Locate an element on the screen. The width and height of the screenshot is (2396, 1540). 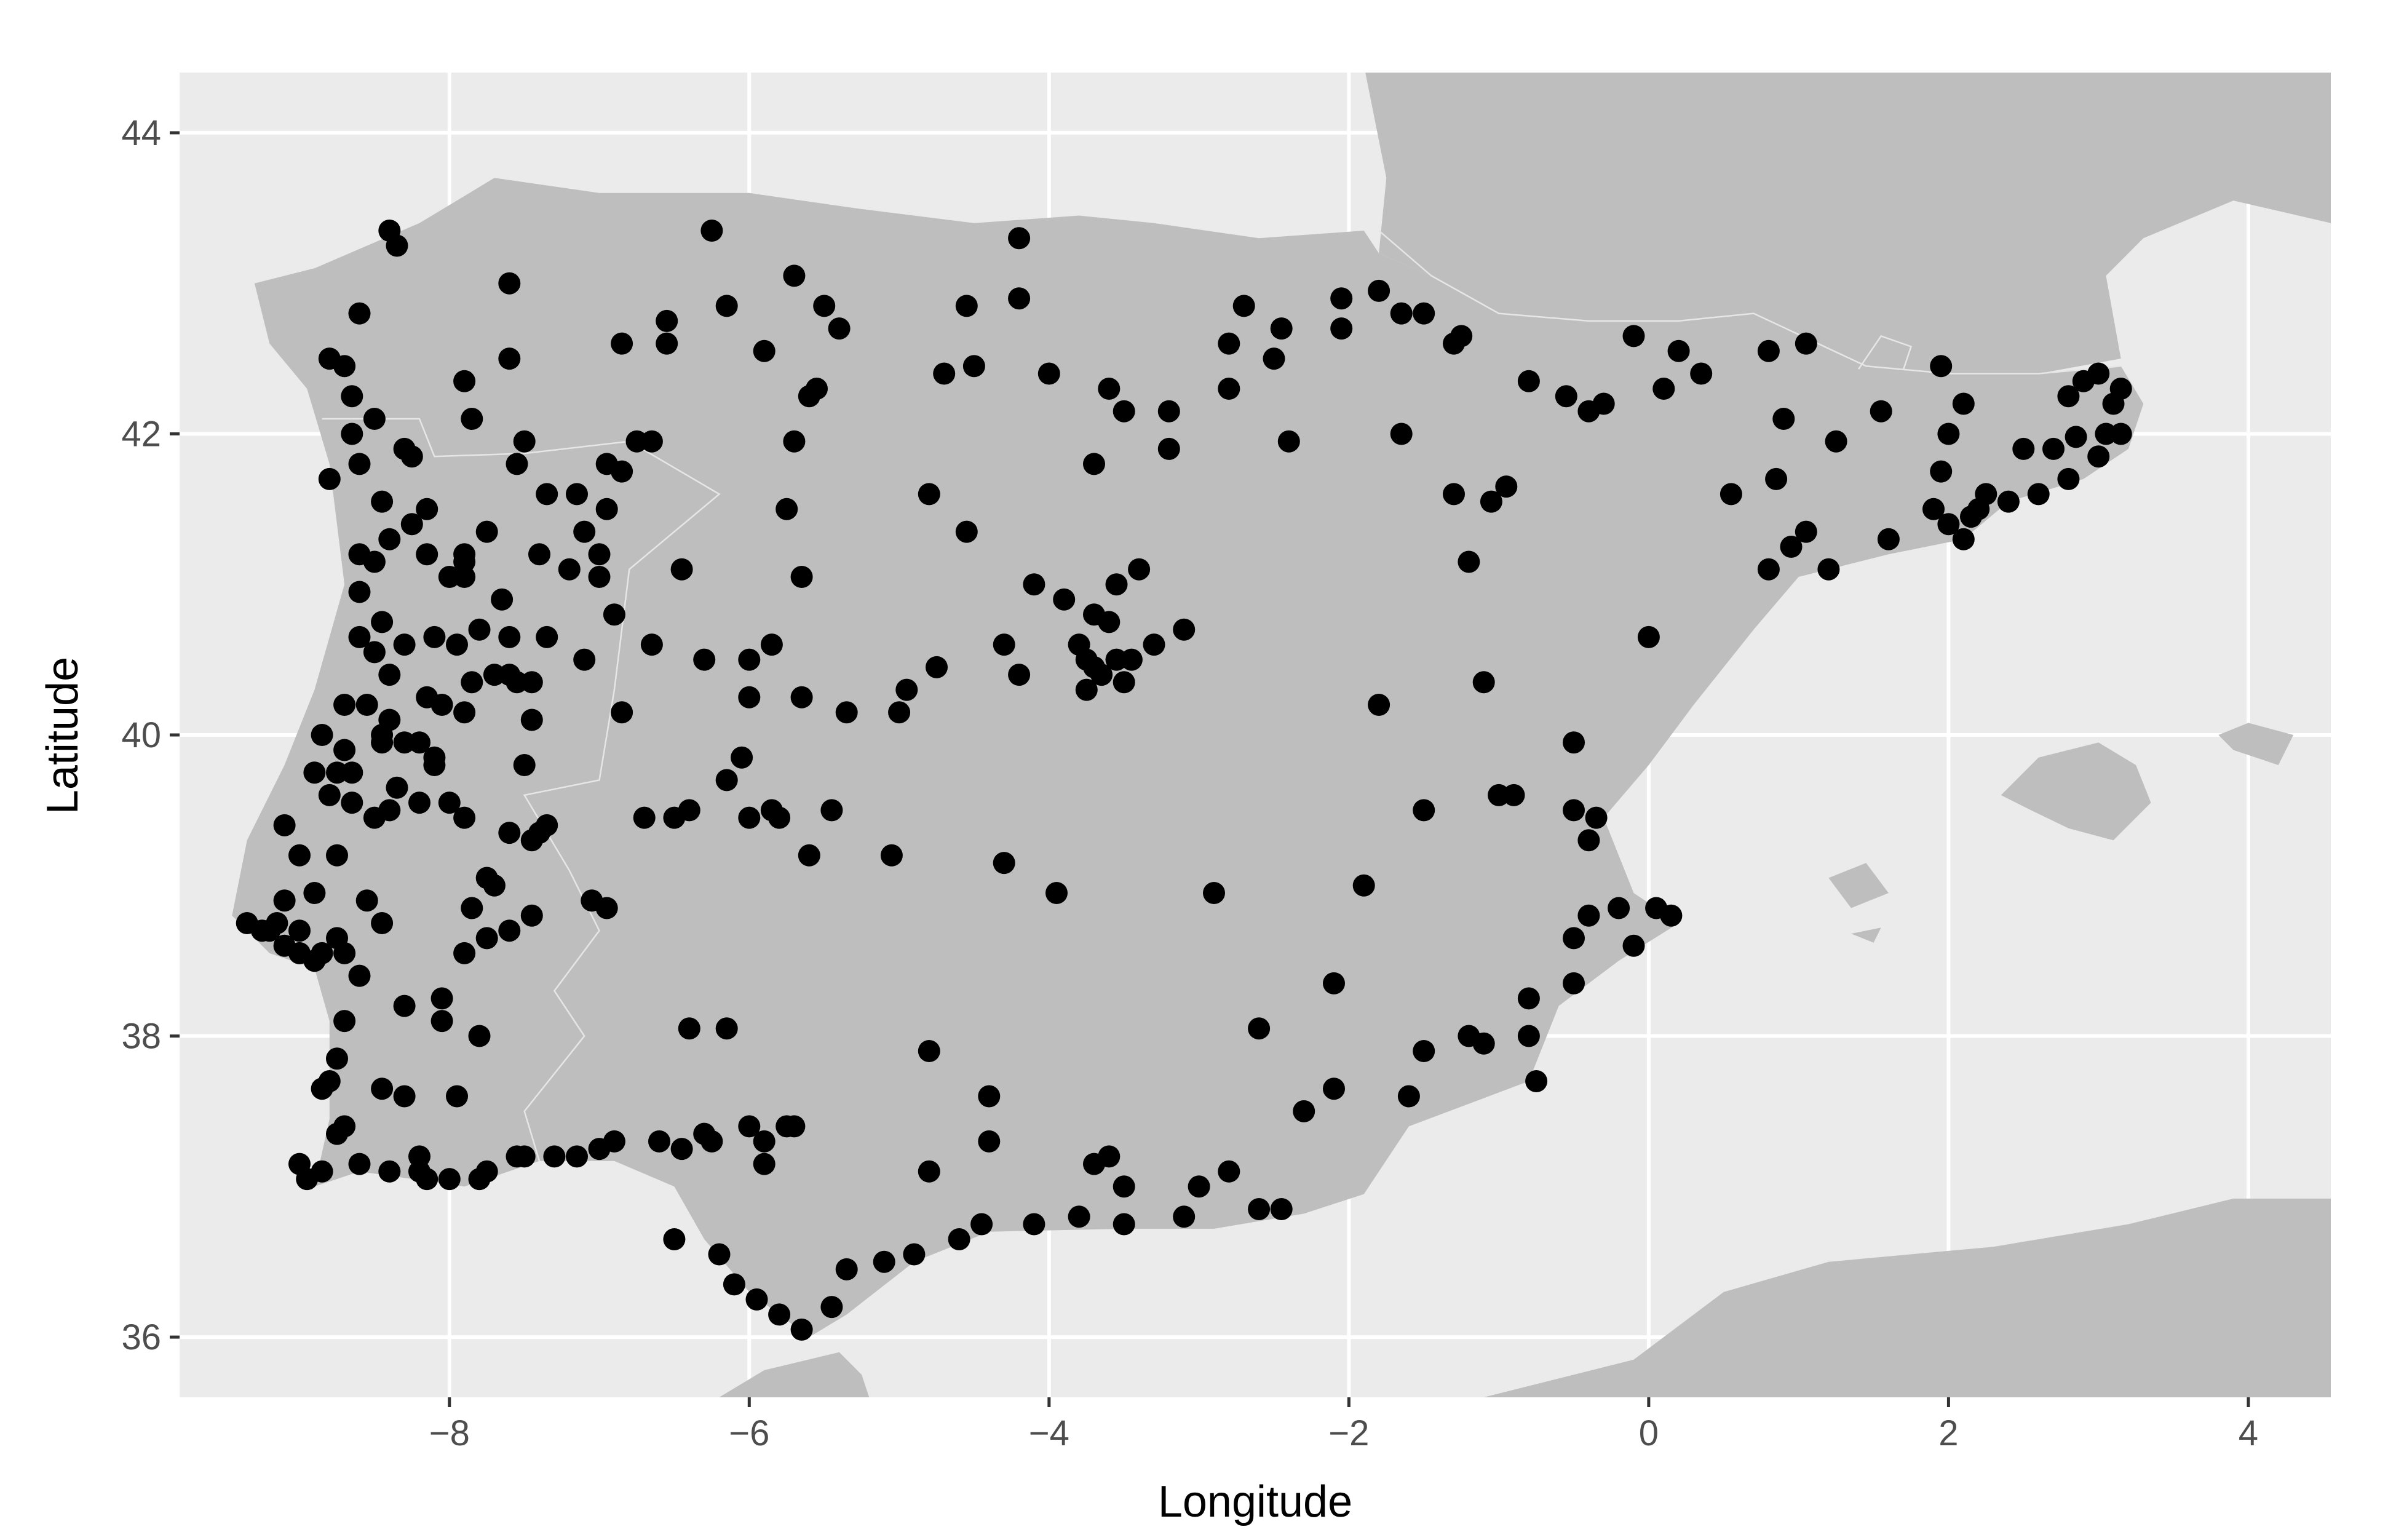
andorra-border is located at coordinates (1886, 353).